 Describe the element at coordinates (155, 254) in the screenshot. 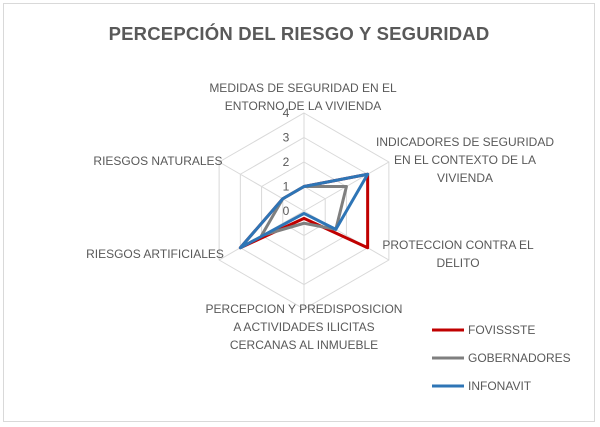

I see `category-label-4: RIESGOS ARTIFICIALES` at that location.